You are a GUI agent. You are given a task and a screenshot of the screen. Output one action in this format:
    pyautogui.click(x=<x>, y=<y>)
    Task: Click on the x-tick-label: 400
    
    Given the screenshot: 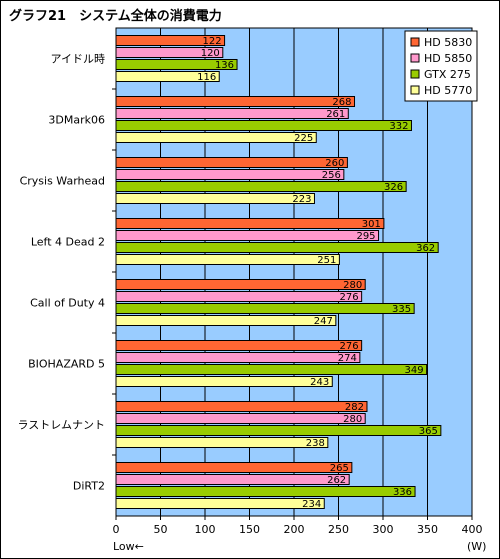 What is the action you would take?
    pyautogui.click(x=472, y=529)
    